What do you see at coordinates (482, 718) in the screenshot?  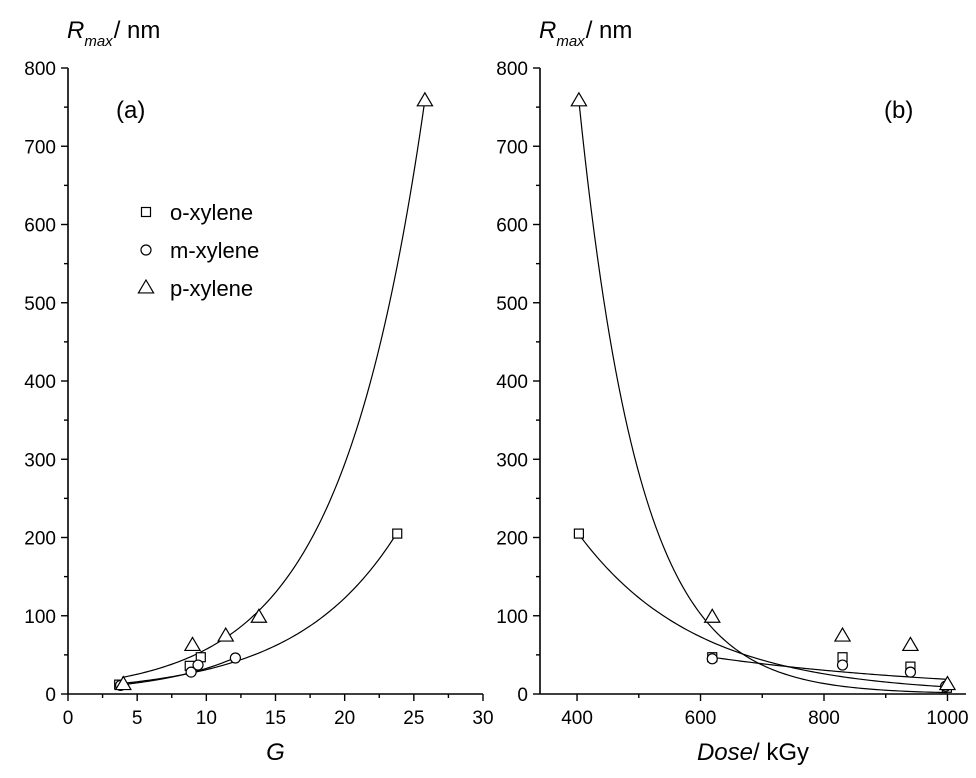 I see `x-tick-label: 30` at bounding box center [482, 718].